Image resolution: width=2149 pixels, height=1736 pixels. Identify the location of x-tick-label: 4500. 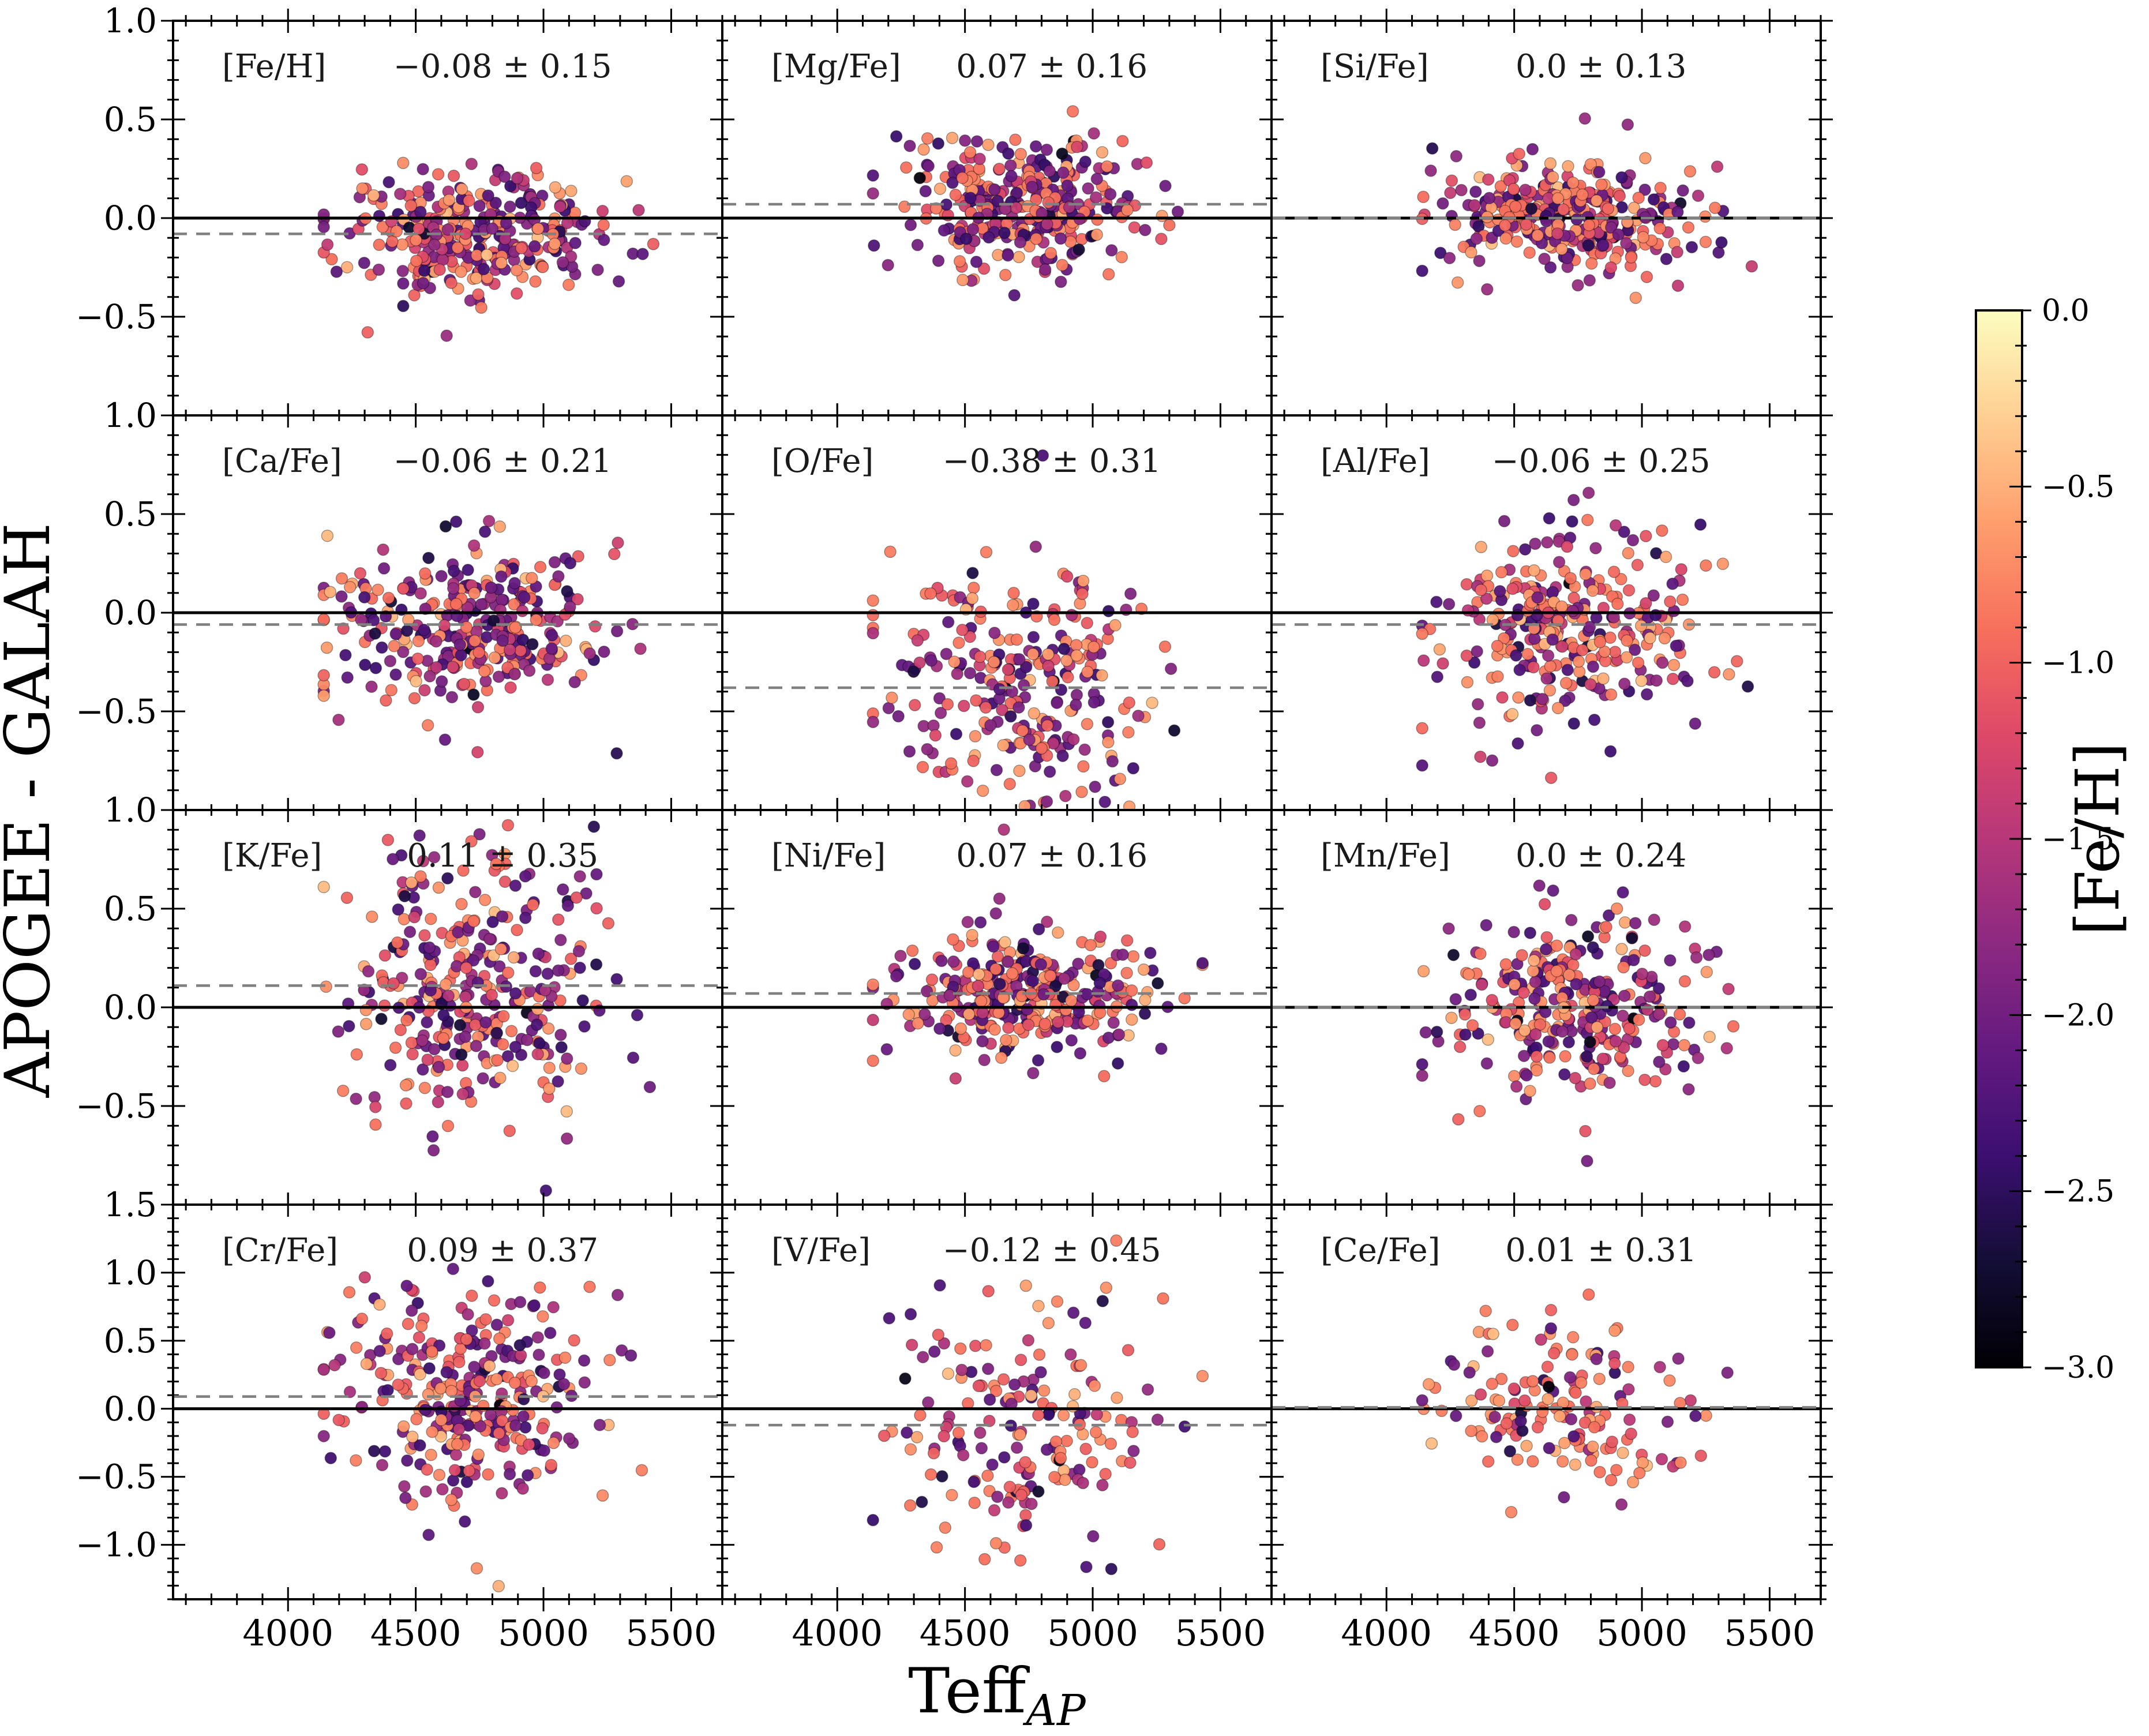
(1514, 1633).